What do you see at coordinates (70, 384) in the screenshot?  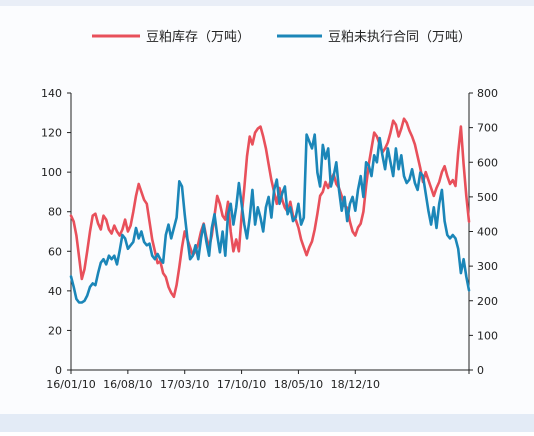 I see `x-tick-label: 16/01/10` at bounding box center [70, 384].